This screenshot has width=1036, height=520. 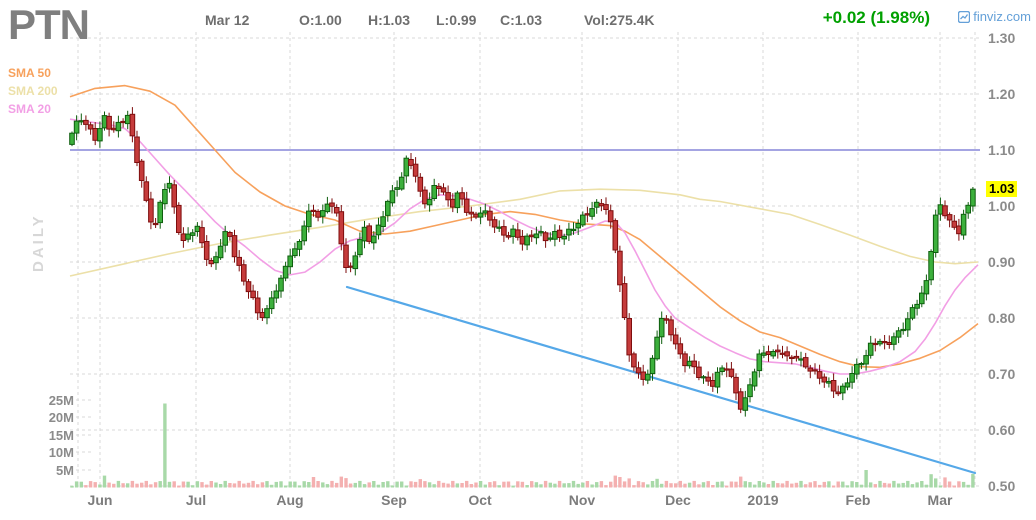 I want to click on quote-low: L:0.99, so click(x=456, y=20).